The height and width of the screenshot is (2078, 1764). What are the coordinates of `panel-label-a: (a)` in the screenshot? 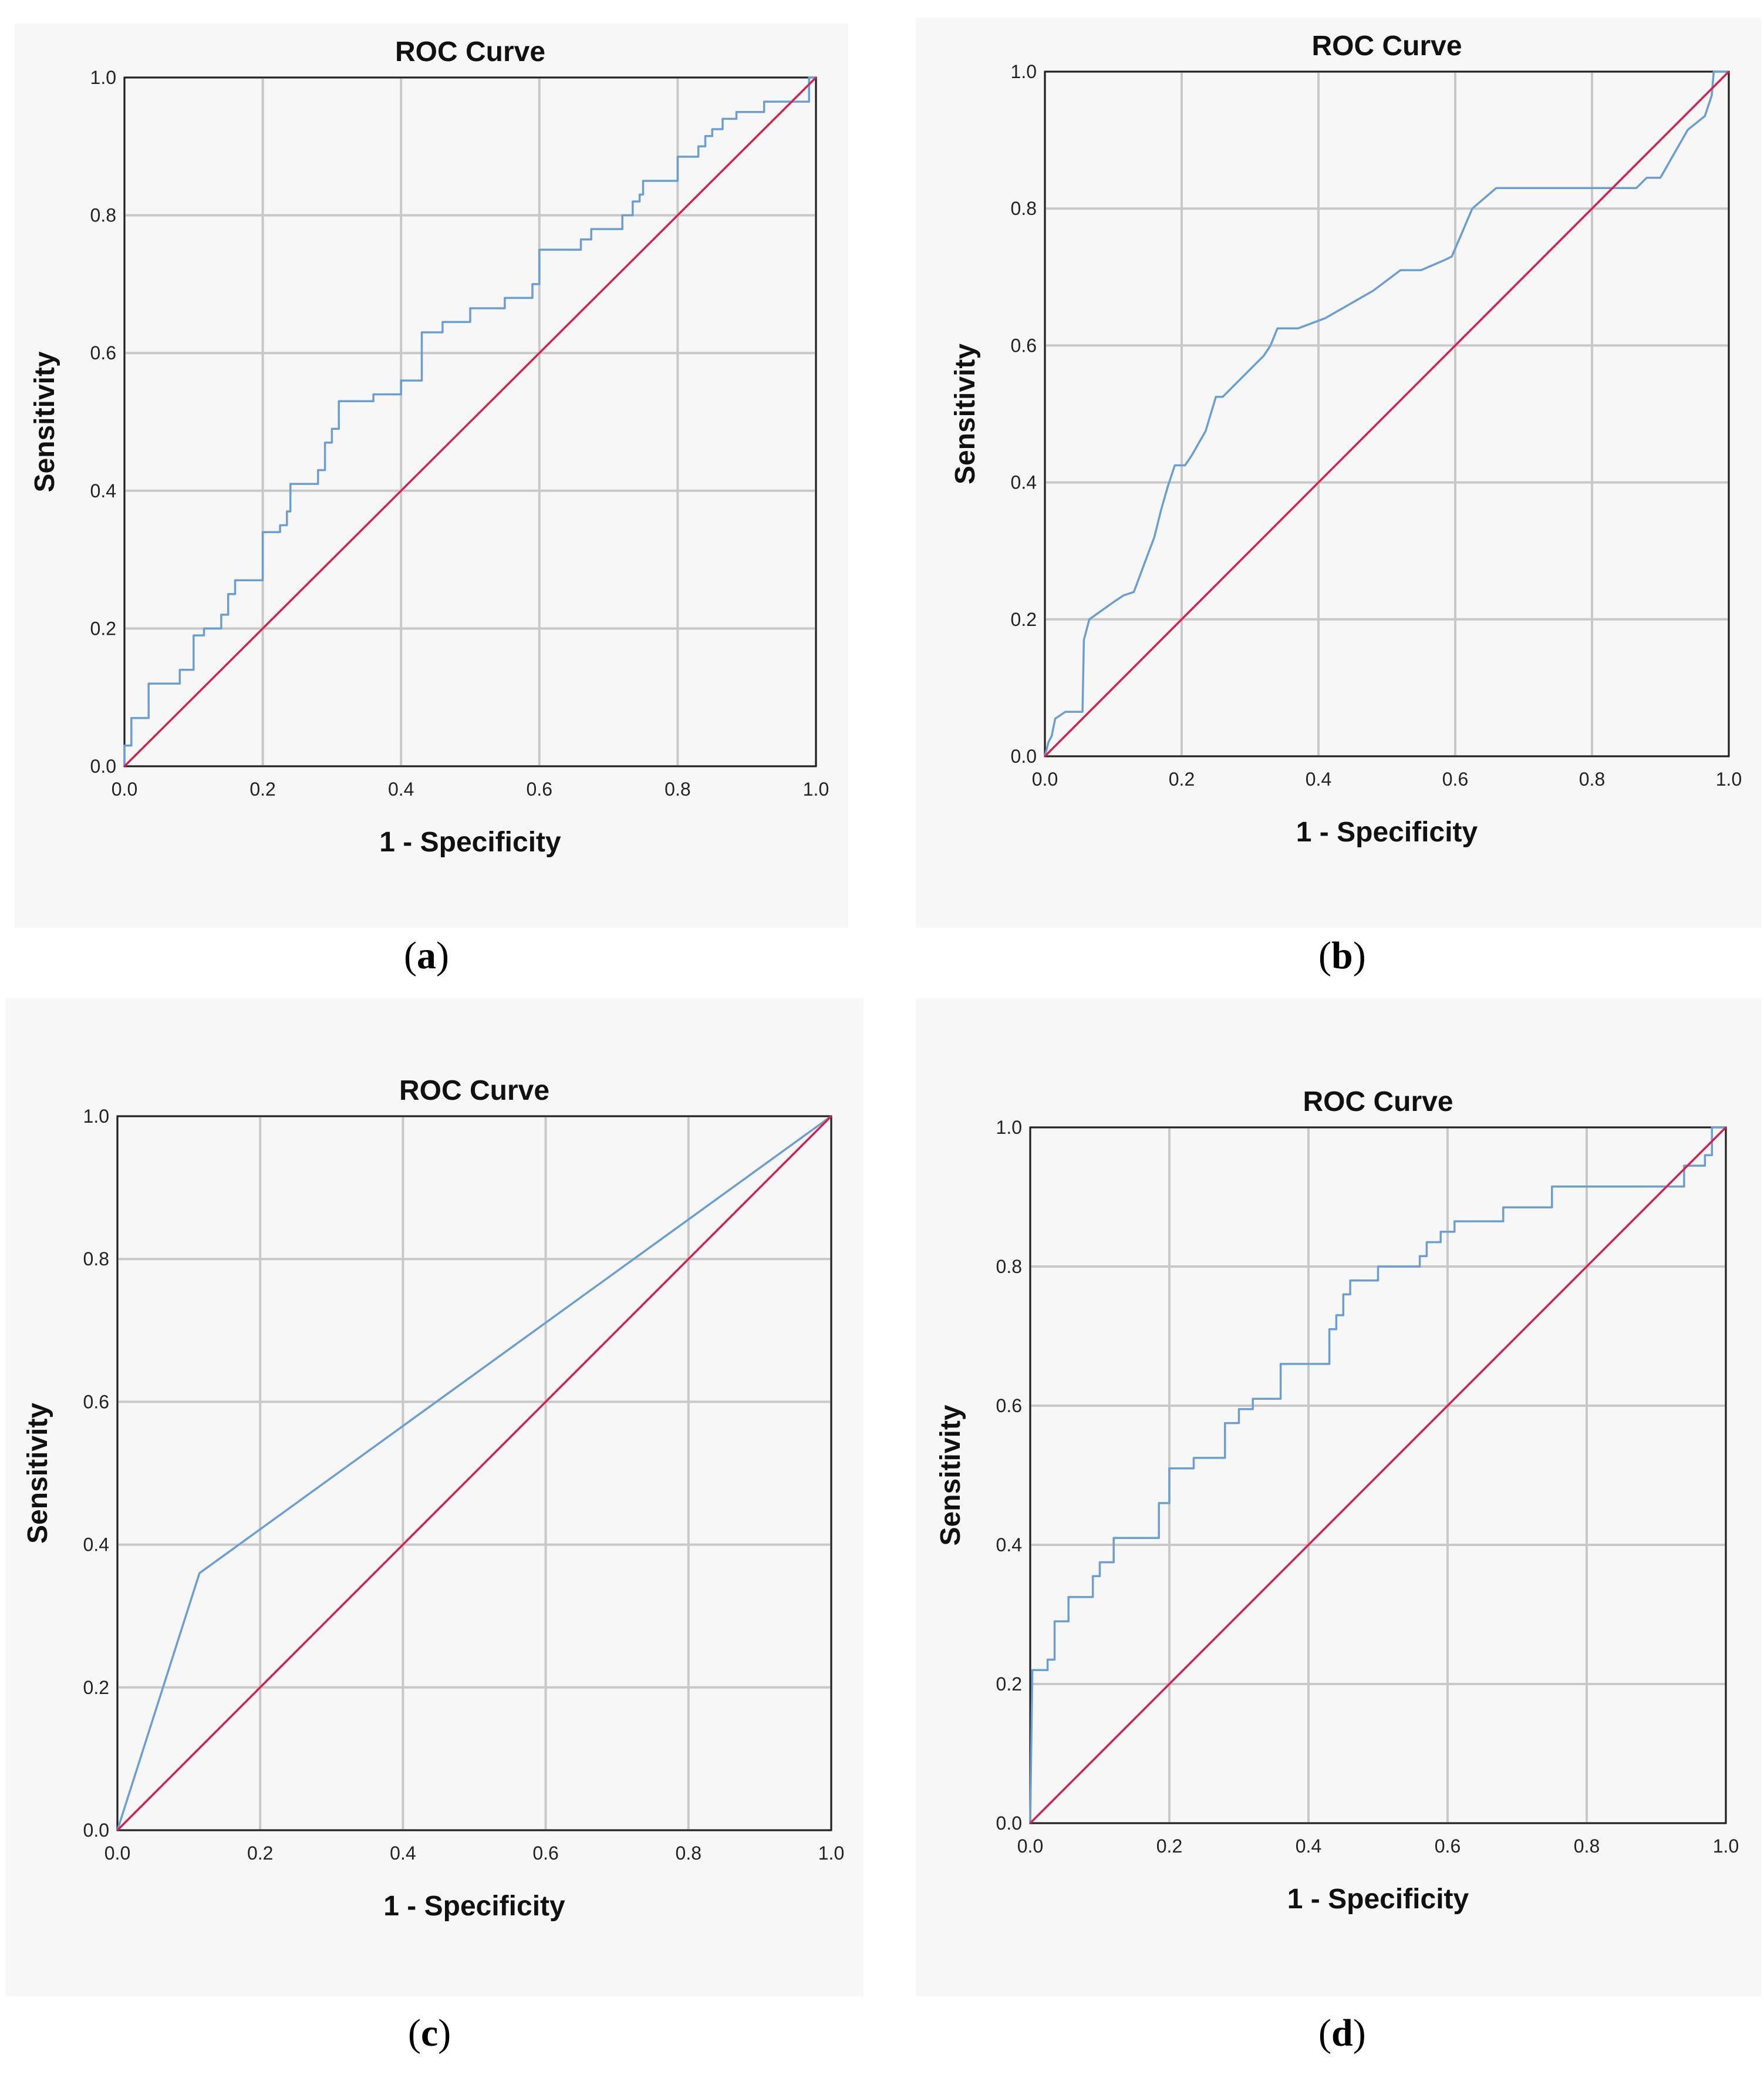 It's located at (426, 956).